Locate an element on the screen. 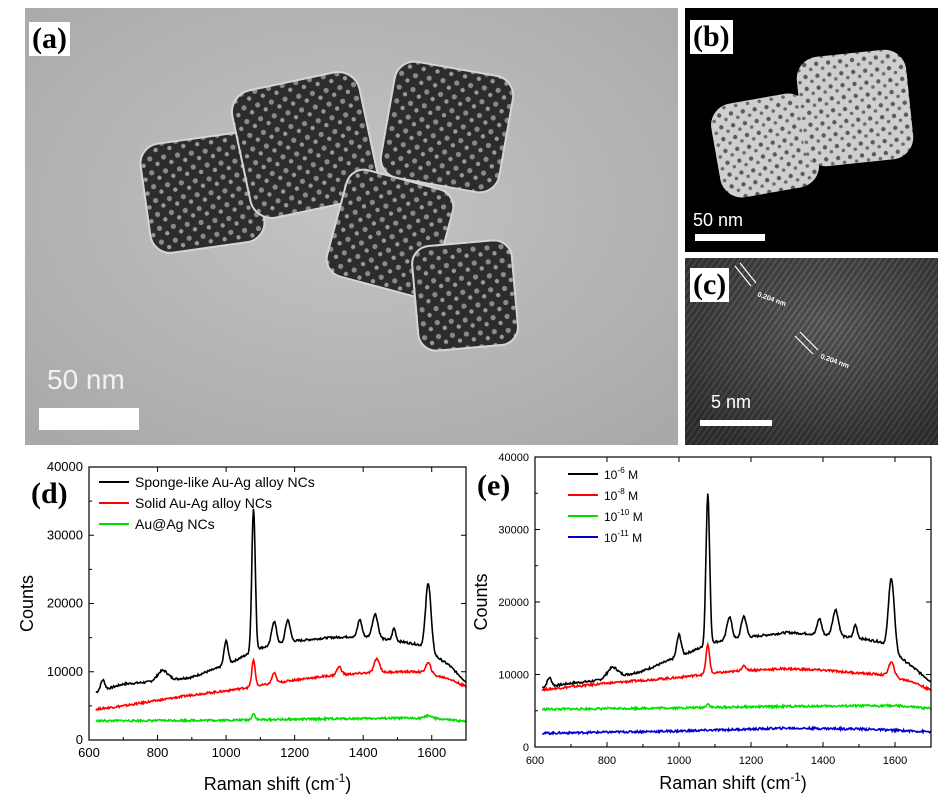  scale-bar-b is located at coordinates (730, 237).